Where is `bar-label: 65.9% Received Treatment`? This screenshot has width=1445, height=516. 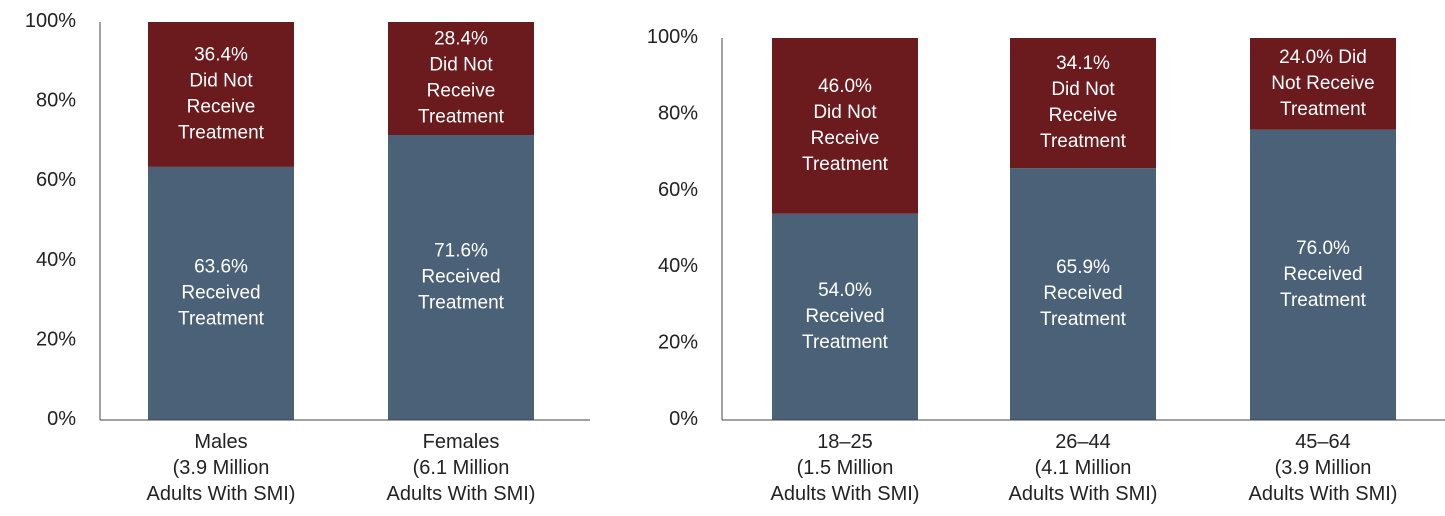 bar-label: 65.9% Received Treatment is located at coordinates (1083, 293).